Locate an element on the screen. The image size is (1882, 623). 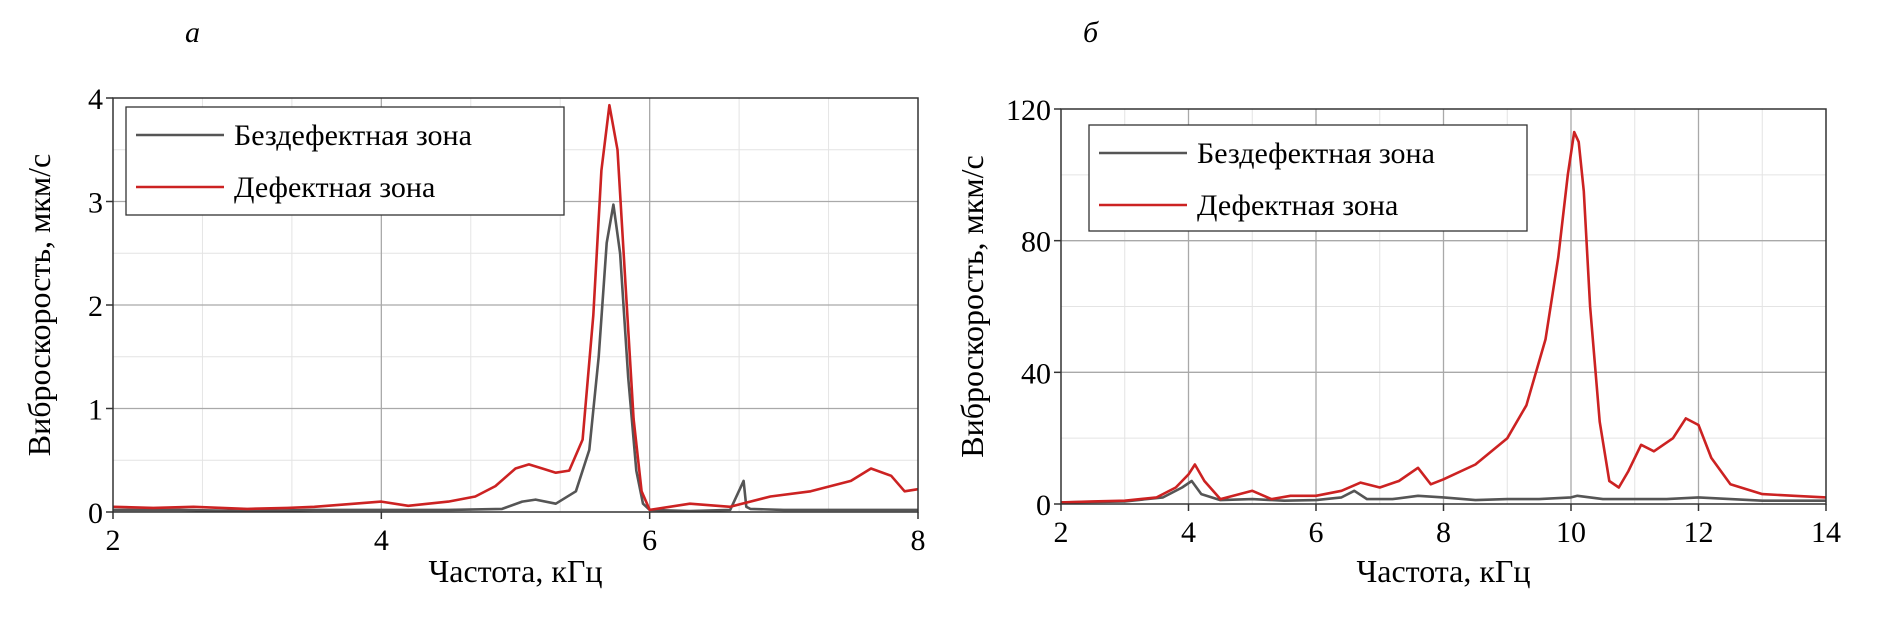
panel-a-x-tick-label: 4 is located at coordinates (381, 540).